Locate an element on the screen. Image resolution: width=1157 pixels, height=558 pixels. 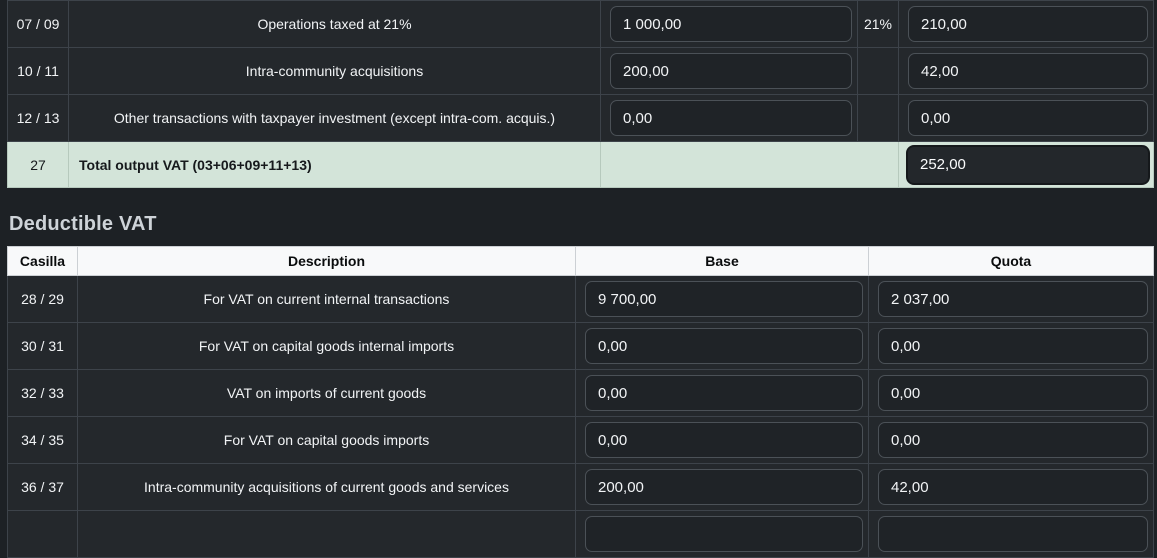
description-cell is located at coordinates (326, 534).